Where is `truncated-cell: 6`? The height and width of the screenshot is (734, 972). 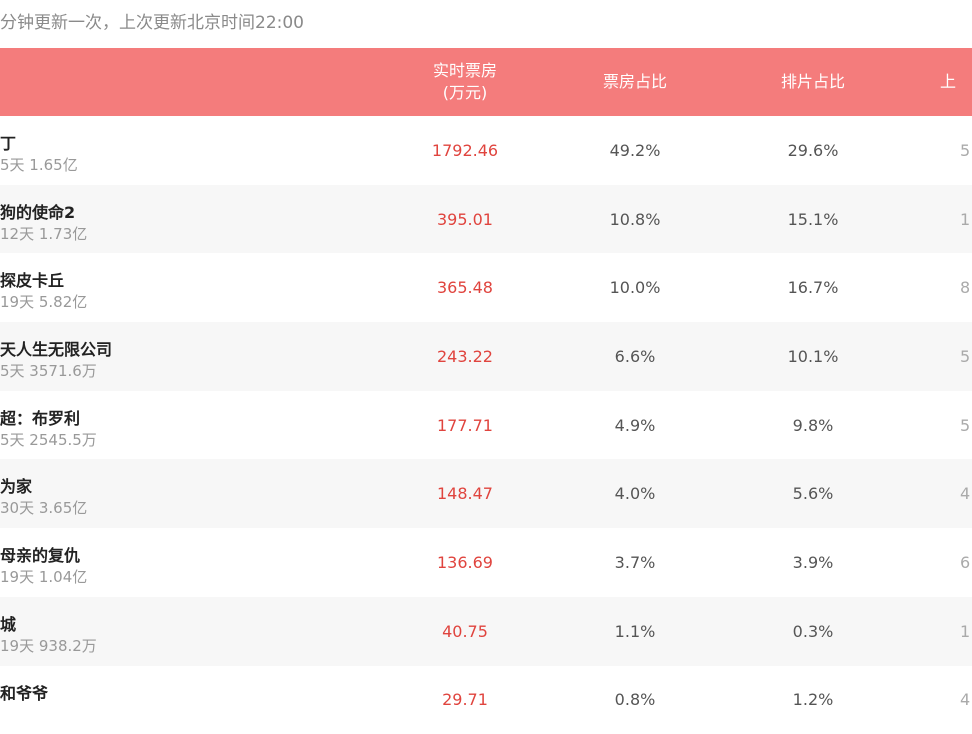
truncated-cell: 6 is located at coordinates (966, 562).